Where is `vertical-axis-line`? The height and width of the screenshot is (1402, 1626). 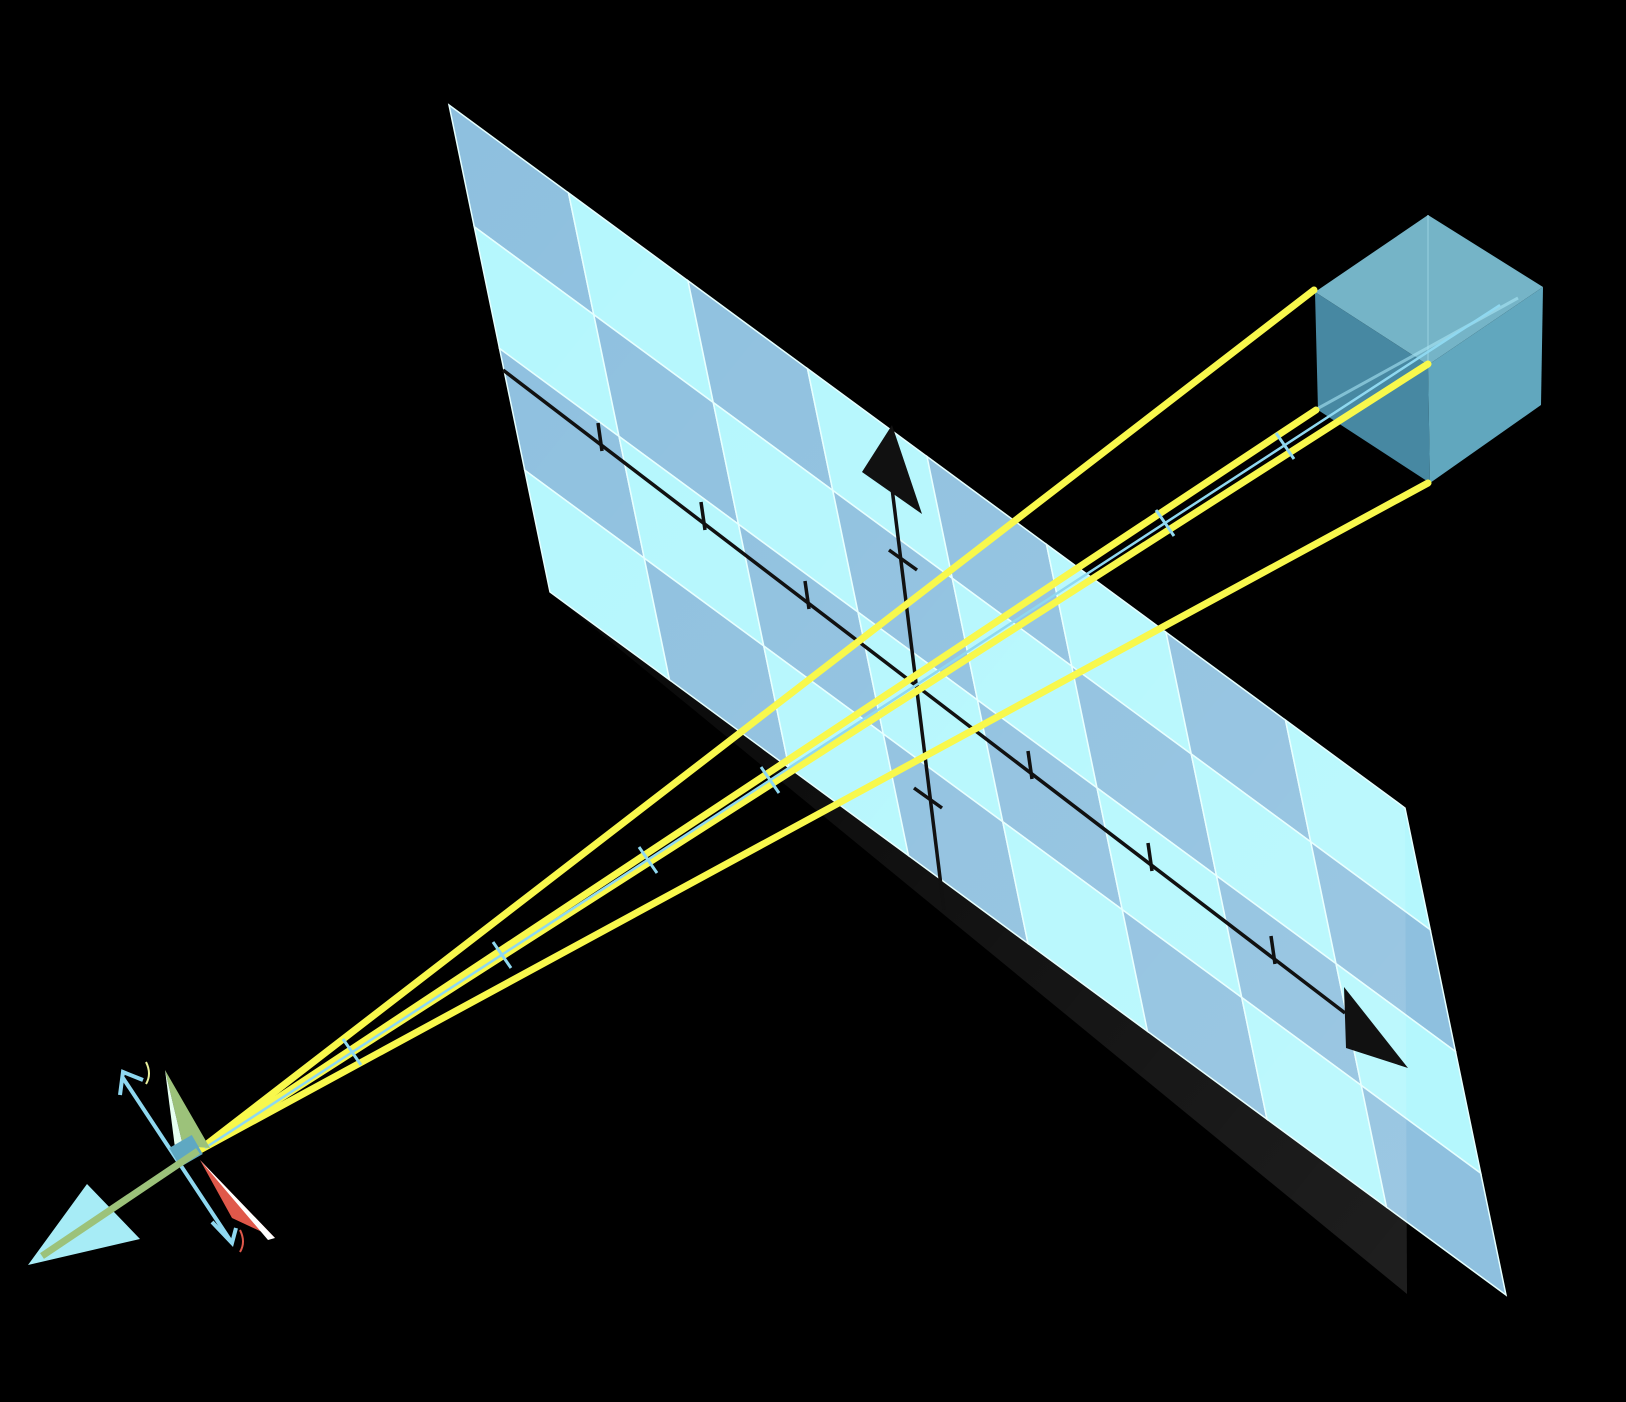 vertical-axis-line is located at coordinates (917, 695).